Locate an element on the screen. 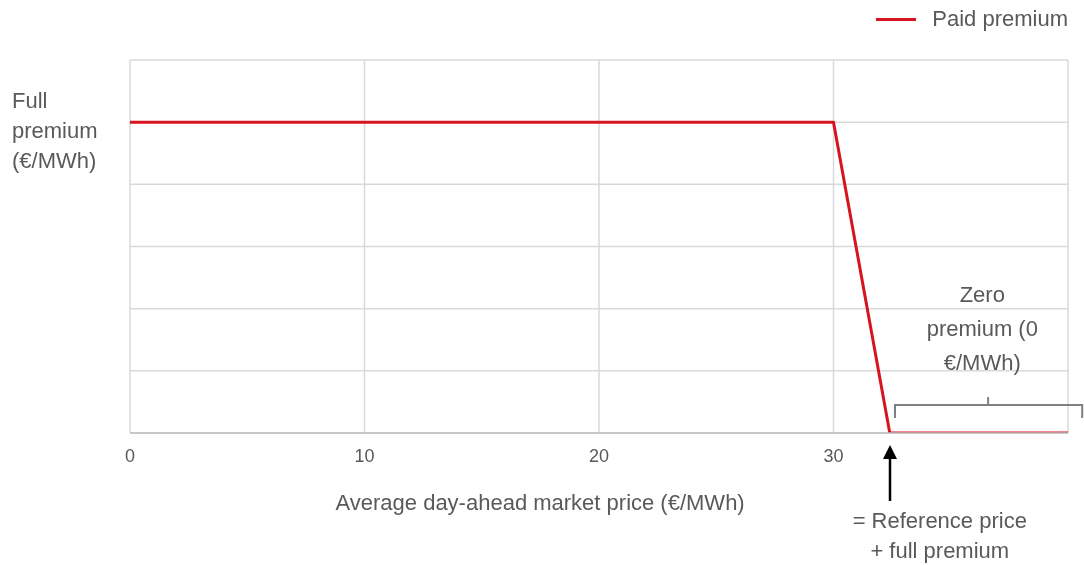 The width and height of the screenshot is (1084, 565). x-tick-label: 0 is located at coordinates (130, 455).